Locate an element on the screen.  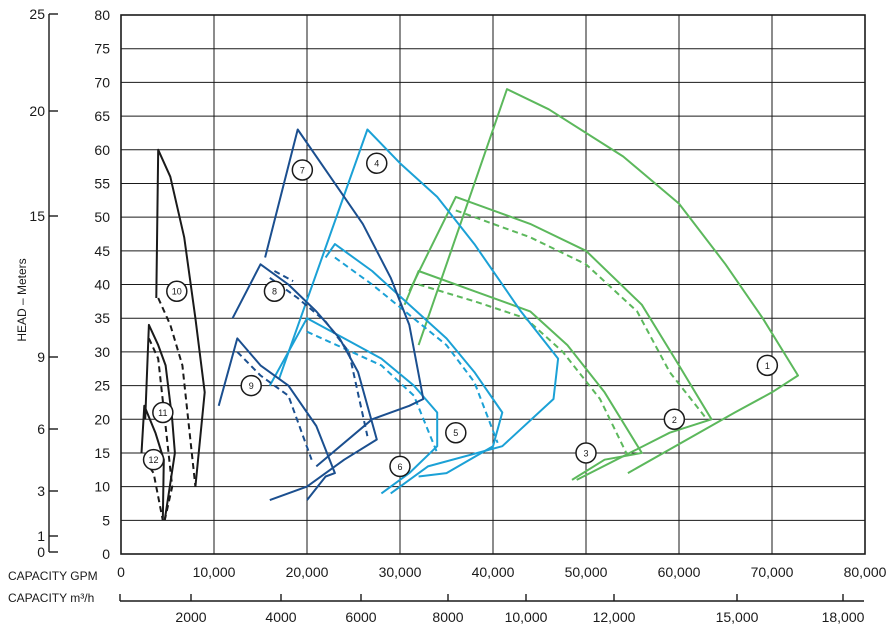
y-tick-label-inner: 30 is located at coordinates (102, 352).